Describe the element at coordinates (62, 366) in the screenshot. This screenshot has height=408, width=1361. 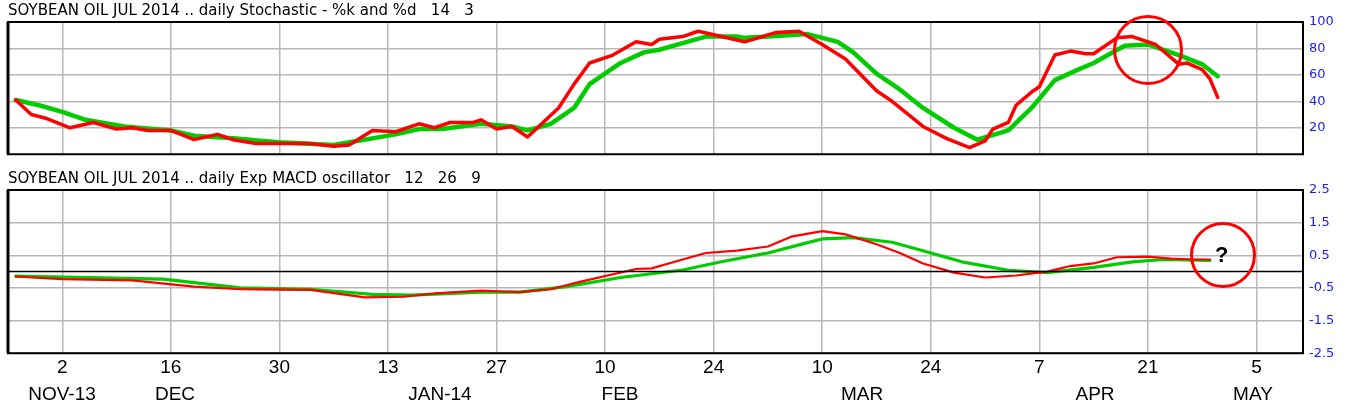
I see `x-tick-label: 2` at that location.